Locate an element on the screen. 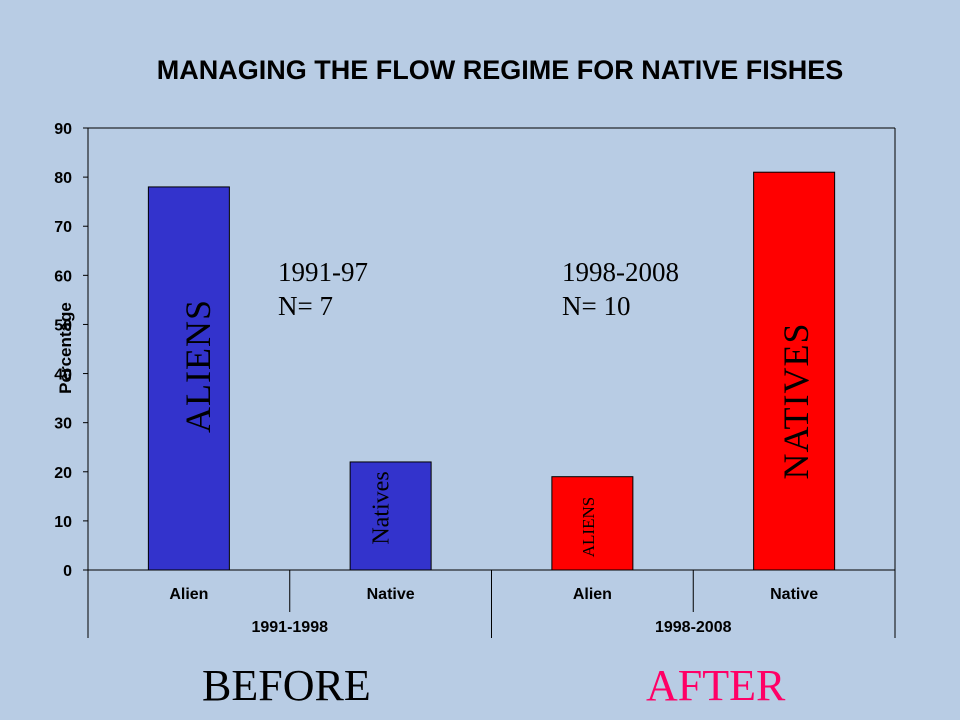 The width and height of the screenshot is (960, 720). annotation-before-n: N= 7 is located at coordinates (305, 306).